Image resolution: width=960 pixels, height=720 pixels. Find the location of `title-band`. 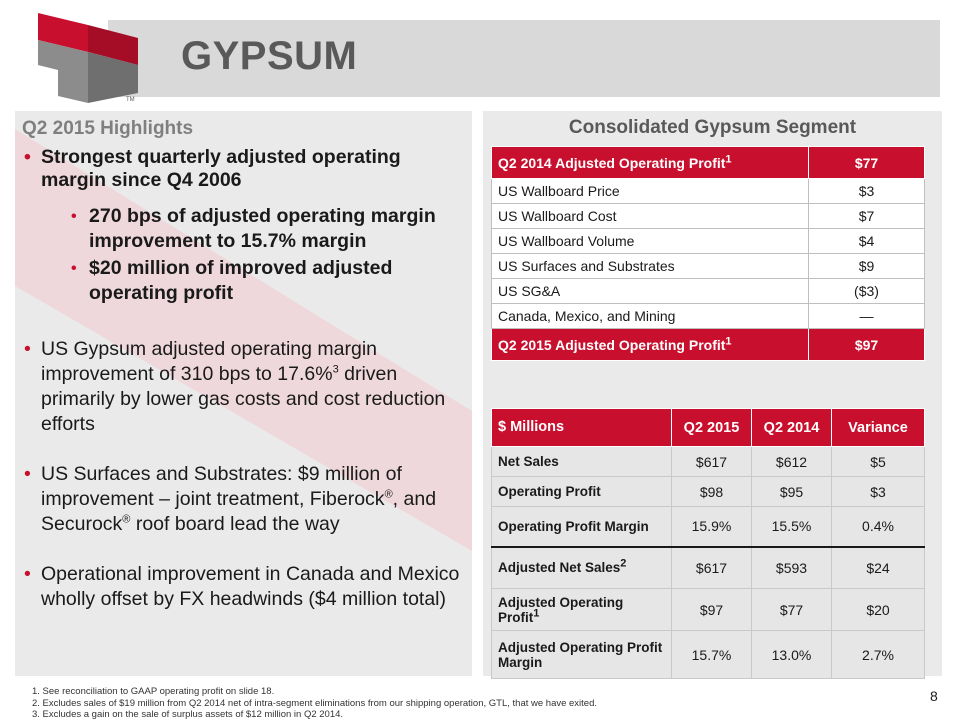

title-band is located at coordinates (524, 58).